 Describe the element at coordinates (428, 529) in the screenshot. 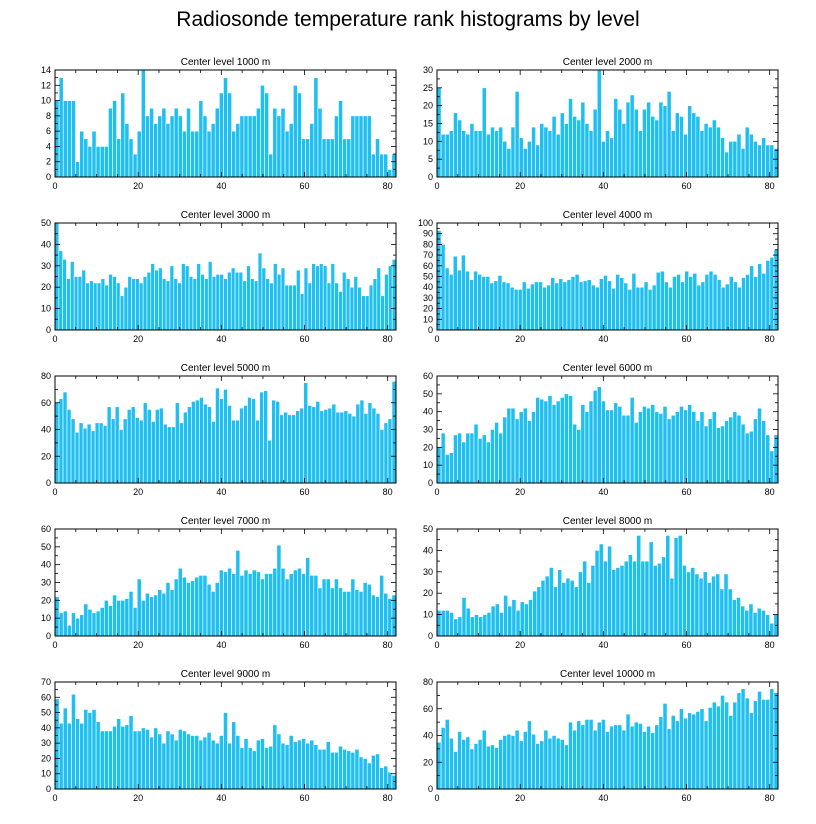

I see `y-tick-label: 50` at that location.